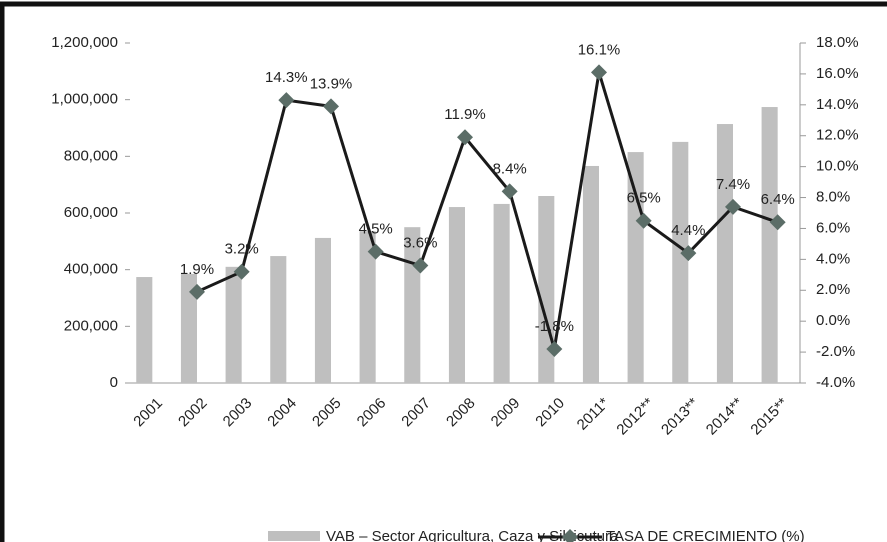 The height and width of the screenshot is (542, 887). I want to click on legend-marker, so click(570, 535).